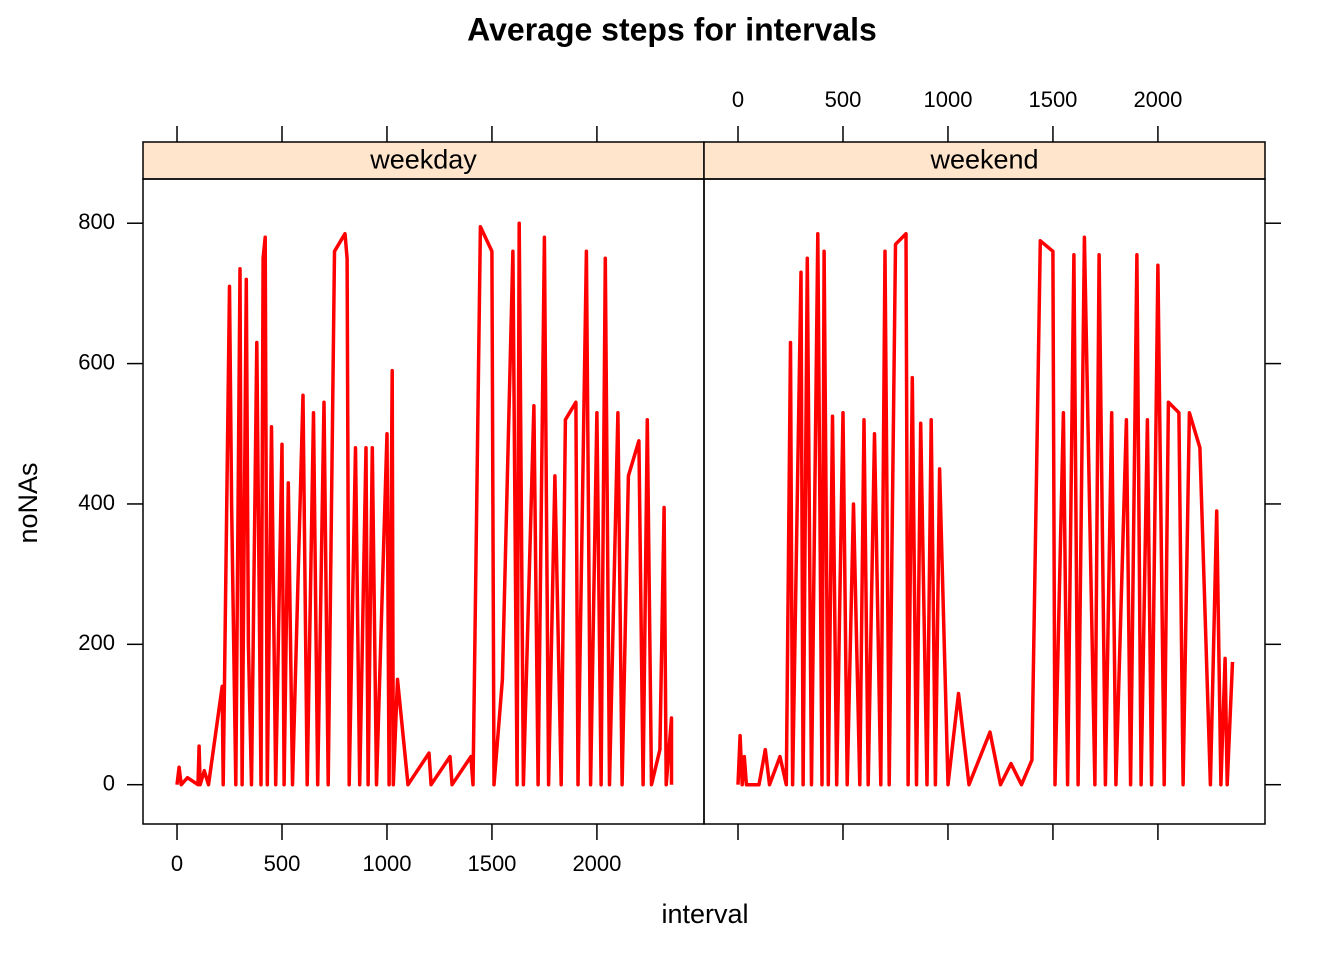 The image size is (1344, 960). I want to click on x-axis-label: interval, so click(704, 914).